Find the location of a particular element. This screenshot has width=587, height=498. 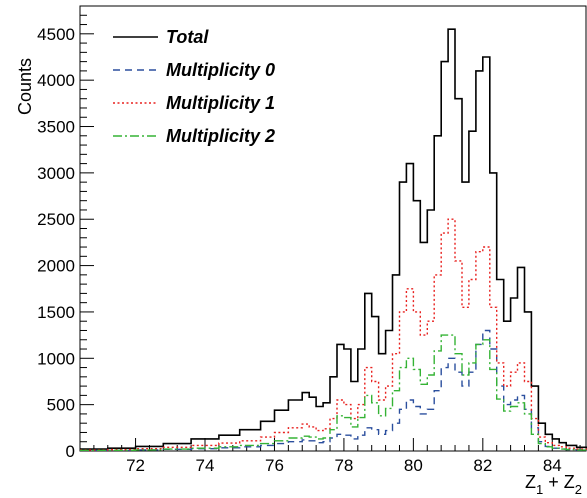

legend-label: Total is located at coordinates (187, 37).